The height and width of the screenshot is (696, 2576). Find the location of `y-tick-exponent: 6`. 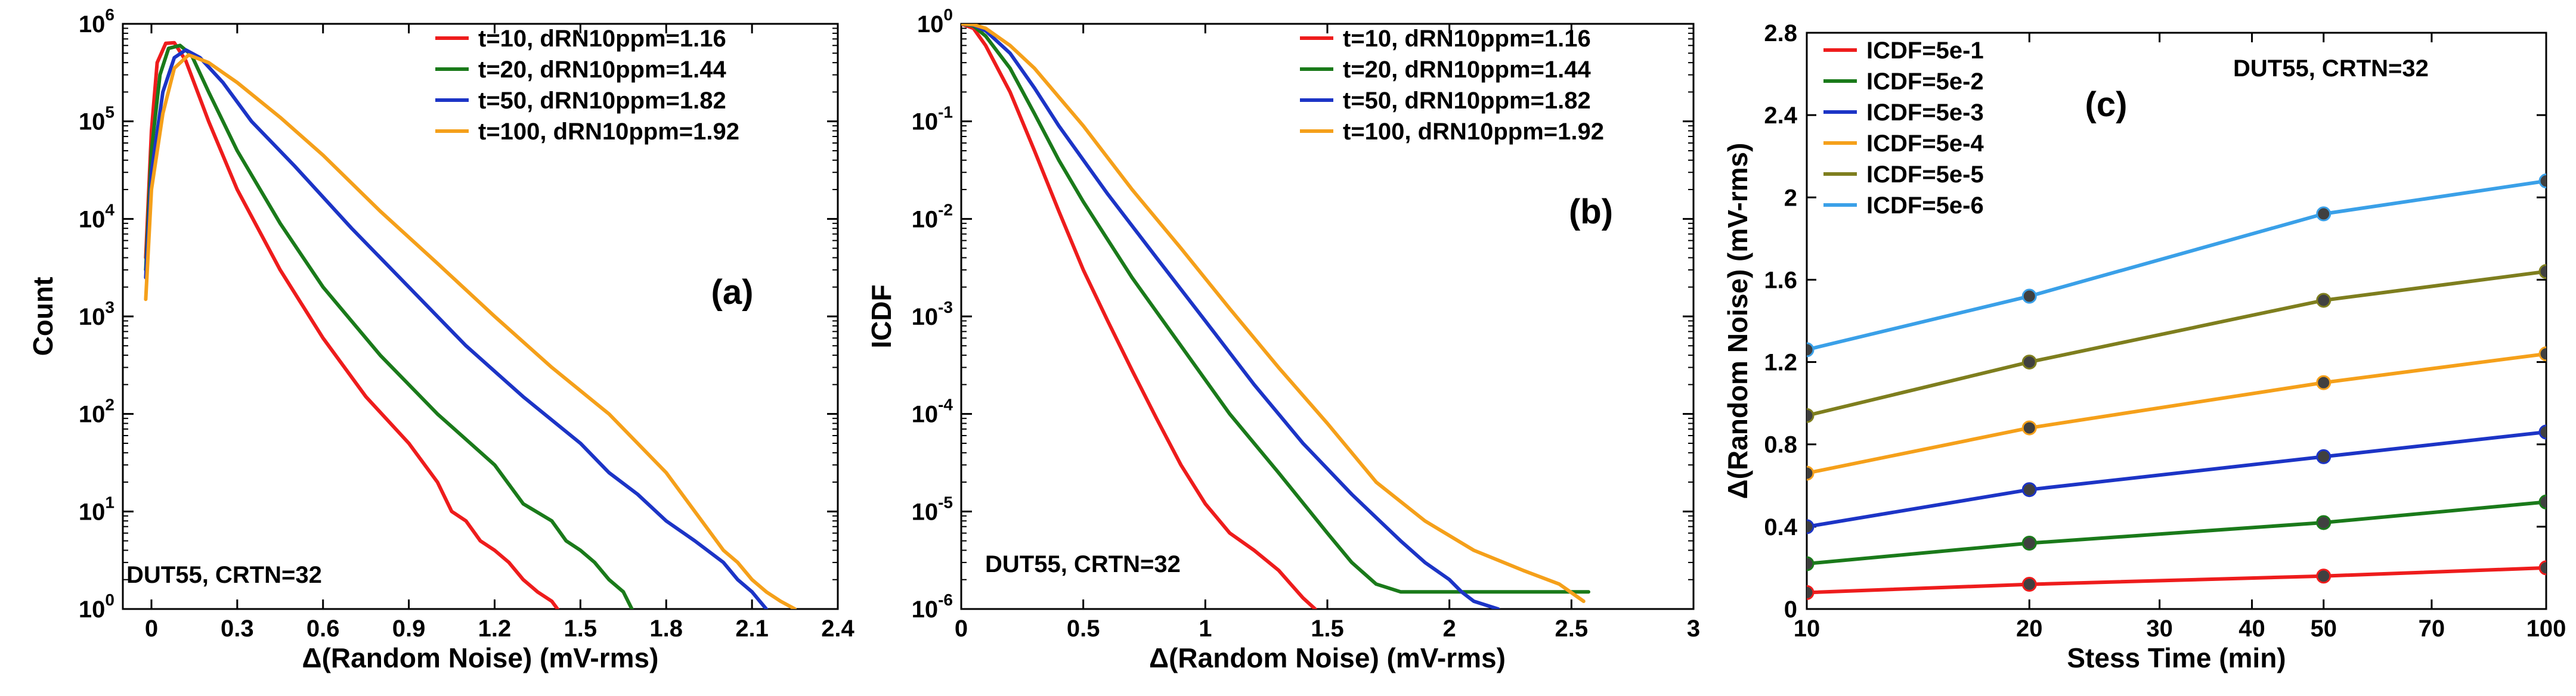

y-tick-exponent: 6 is located at coordinates (109, 14).